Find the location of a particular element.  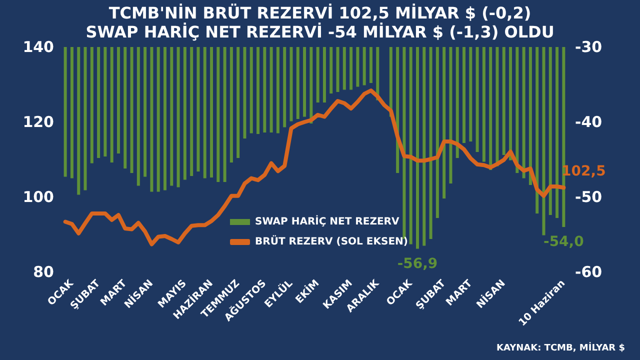

y2-tick-label: -40 is located at coordinates (588, 122).